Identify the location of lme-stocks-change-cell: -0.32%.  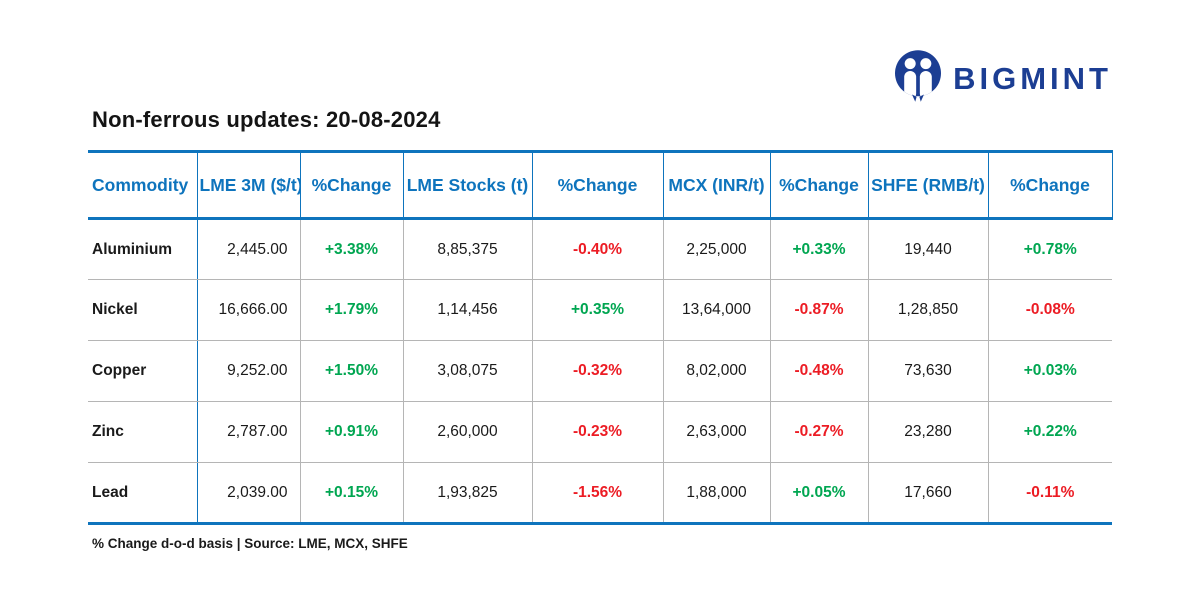
(598, 371).